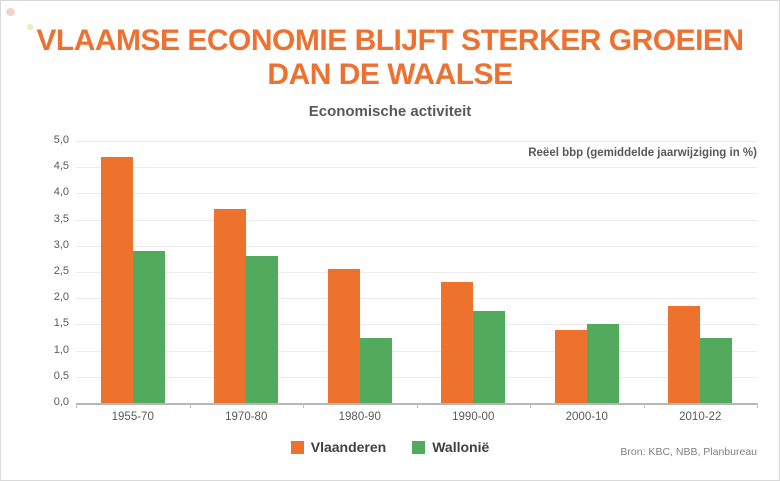 The height and width of the screenshot is (481, 780). Describe the element at coordinates (688, 452) in the screenshot. I see `source-credit: Bron: KBC, NBB, Planbureau` at that location.